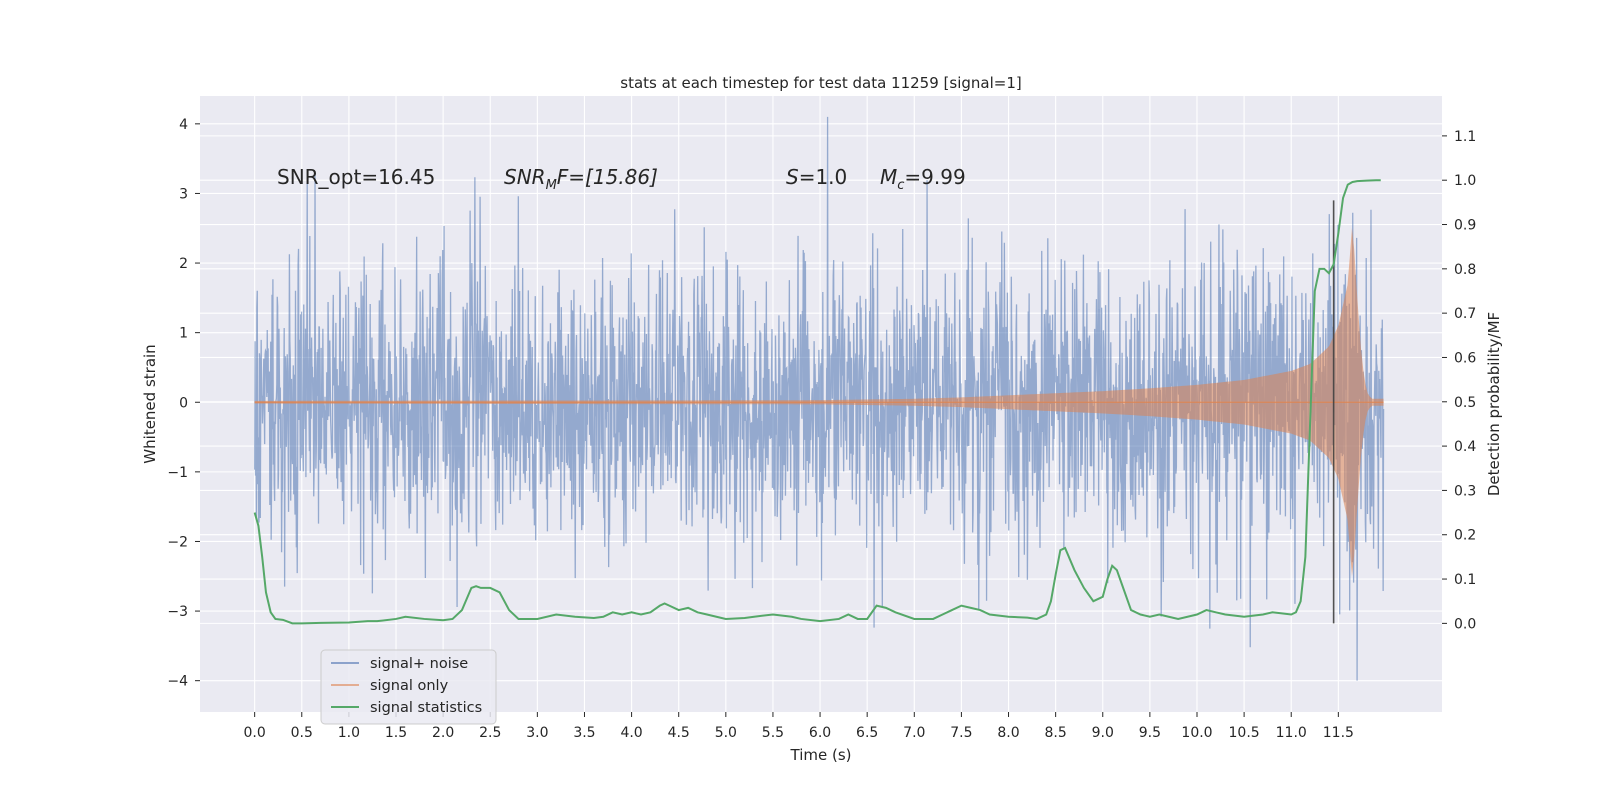 The image size is (1600, 800). I want to click on x-tick-label: 4.0, so click(631, 733).